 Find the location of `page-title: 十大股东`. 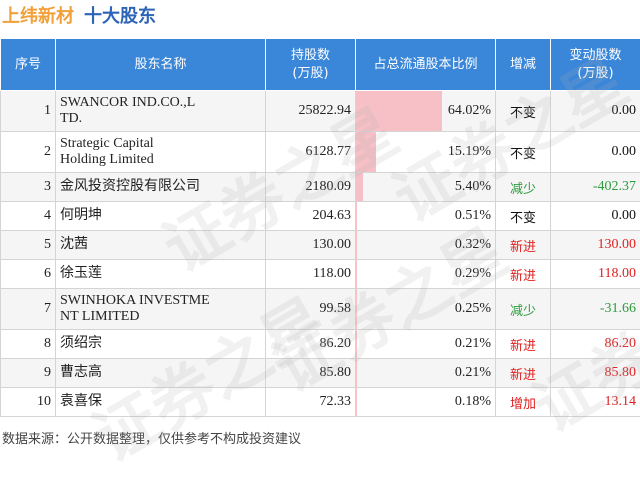

page-title: 十大股东 is located at coordinates (120, 15).